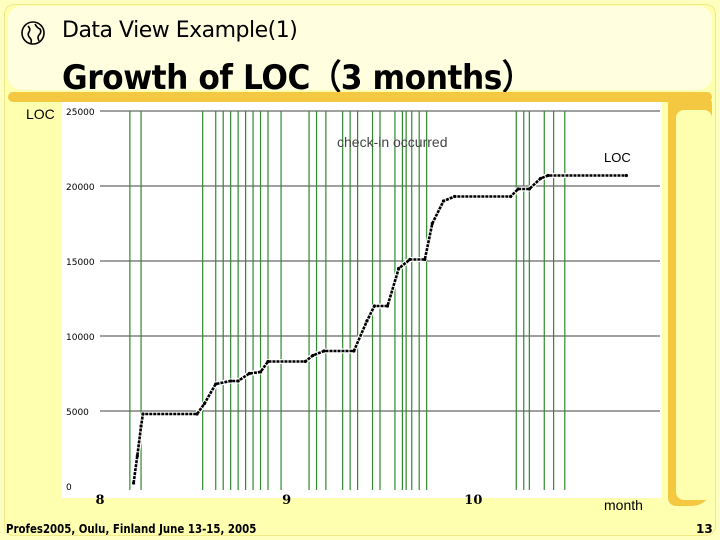  What do you see at coordinates (392, 142) in the screenshot?
I see `checkin-annotation: check-in occurred` at bounding box center [392, 142].